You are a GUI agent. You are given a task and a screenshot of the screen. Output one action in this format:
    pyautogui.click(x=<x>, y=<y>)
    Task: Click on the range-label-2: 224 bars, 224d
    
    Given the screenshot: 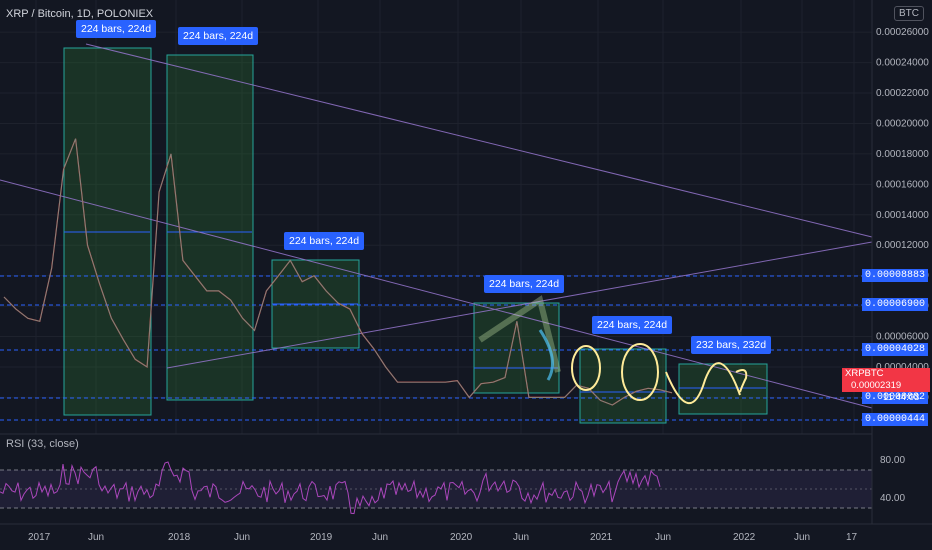 What is the action you would take?
    pyautogui.click(x=218, y=36)
    